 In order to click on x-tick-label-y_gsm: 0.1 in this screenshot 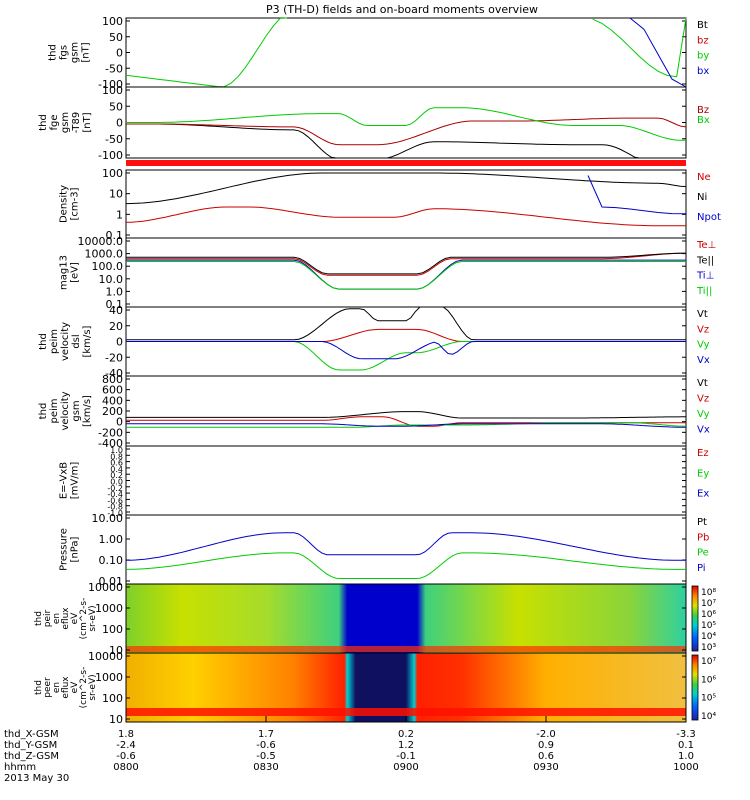, I will do `click(686, 745)`.